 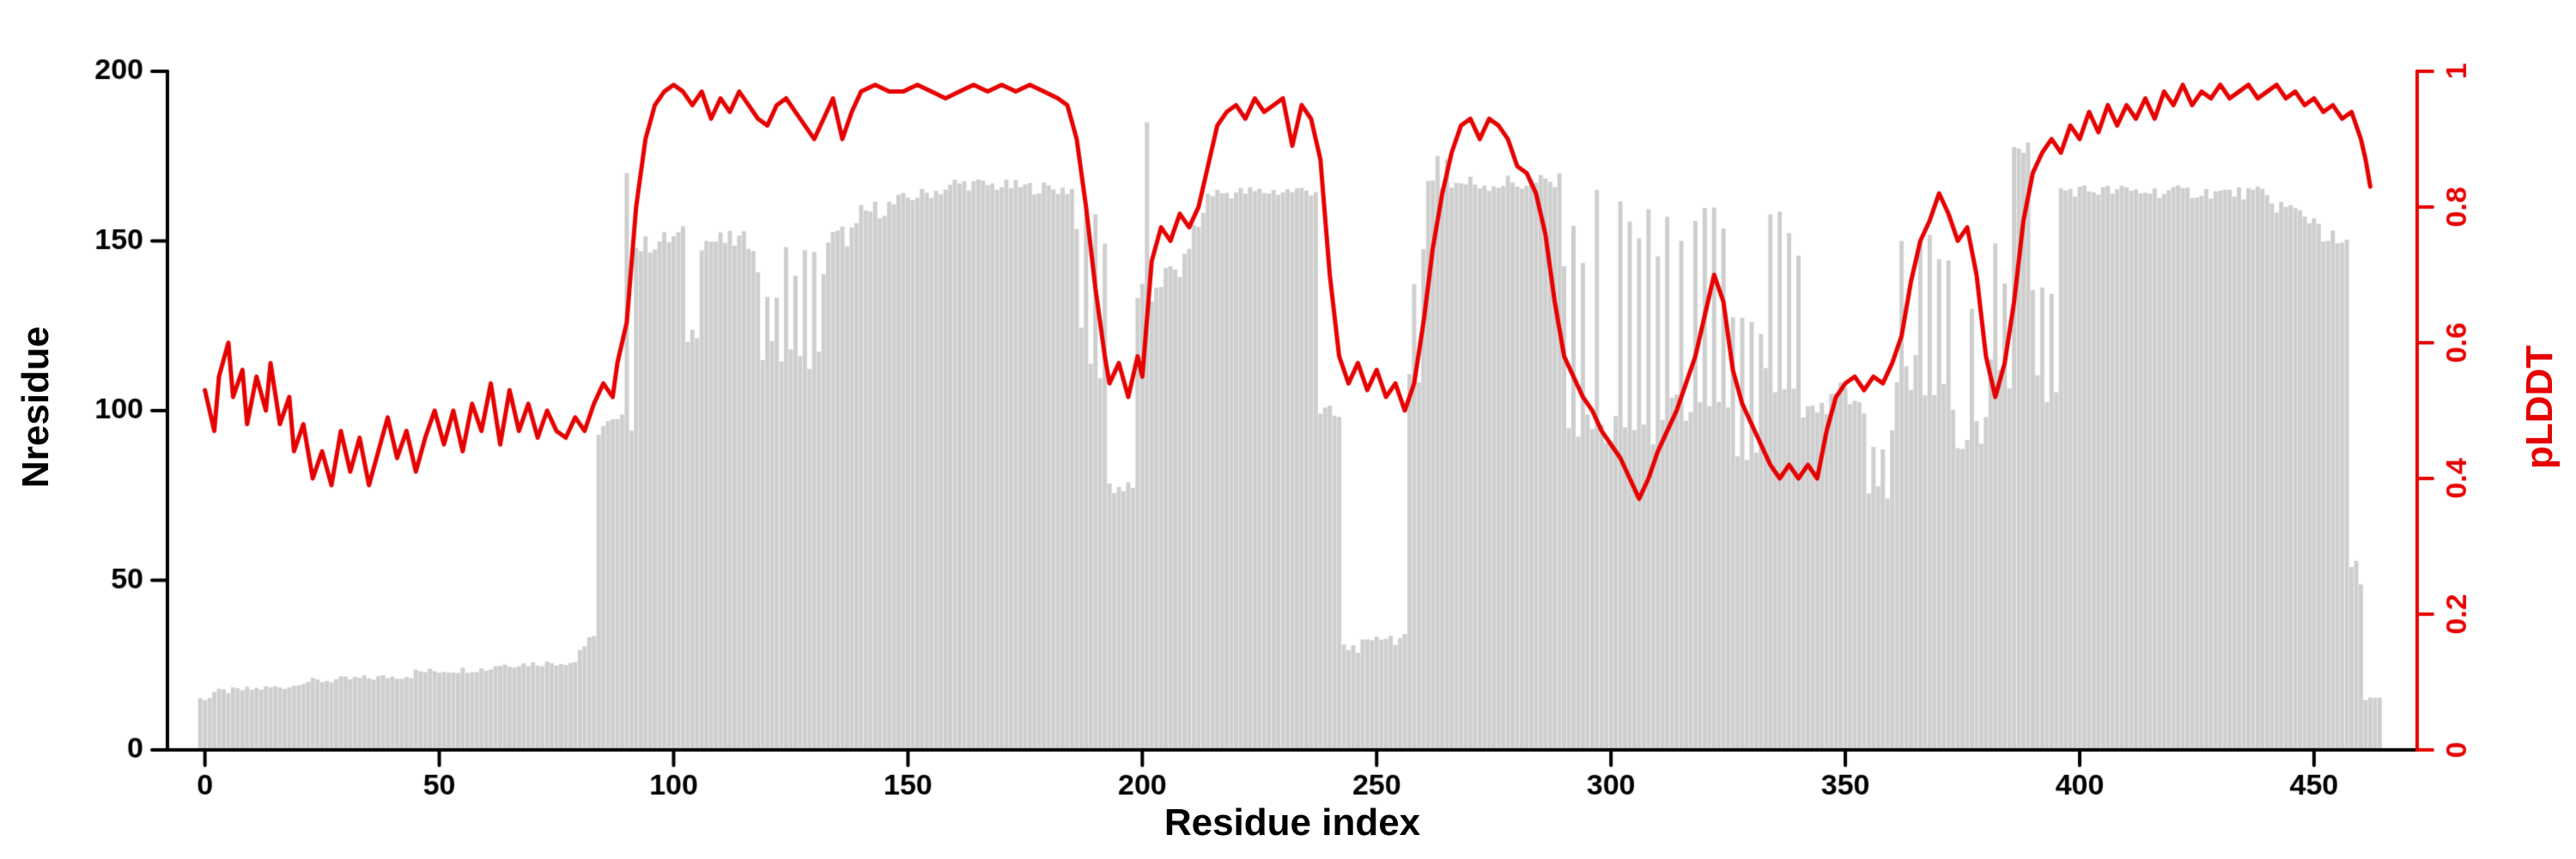 What do you see at coordinates (36, 407) in the screenshot?
I see `y-axis-left-title: Nresidue` at bounding box center [36, 407].